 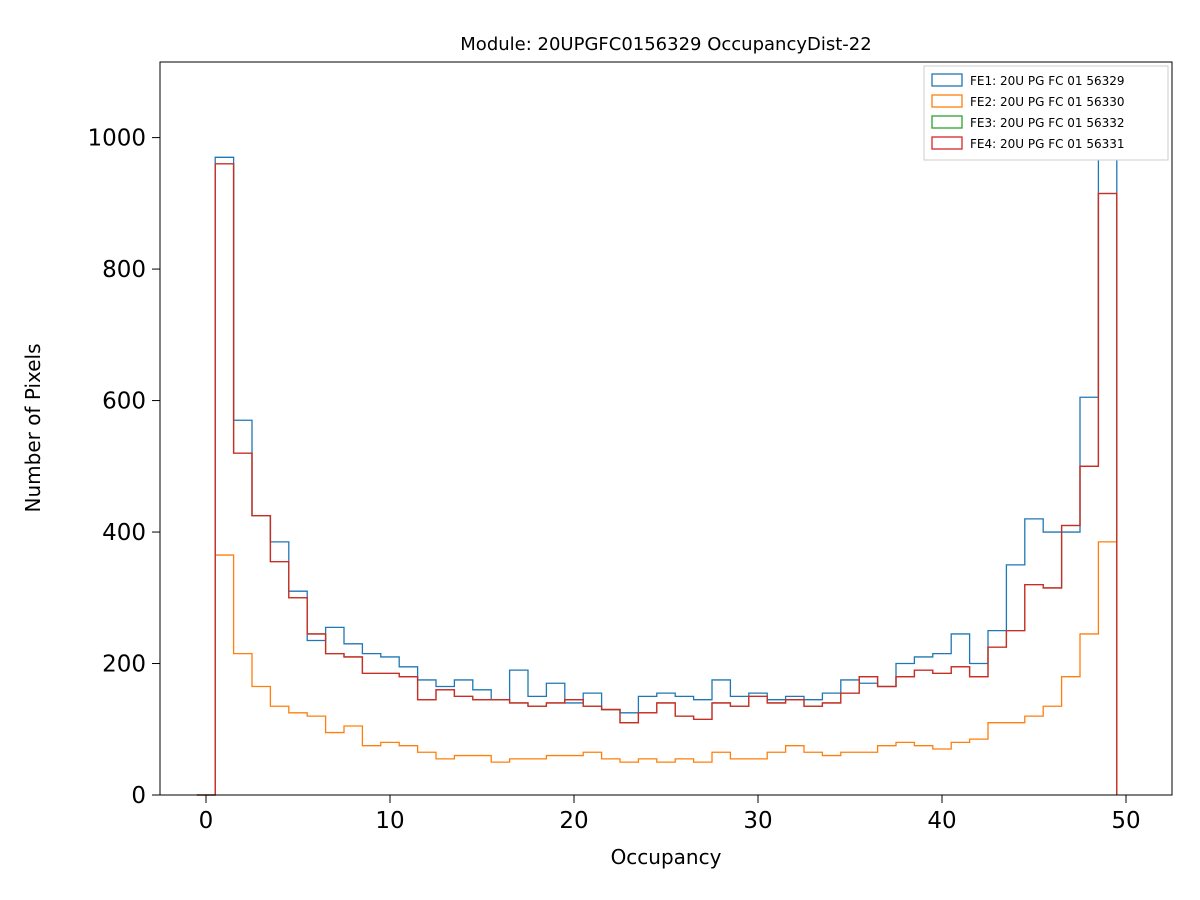 I want to click on x-tick-label: 0, so click(x=206, y=821).